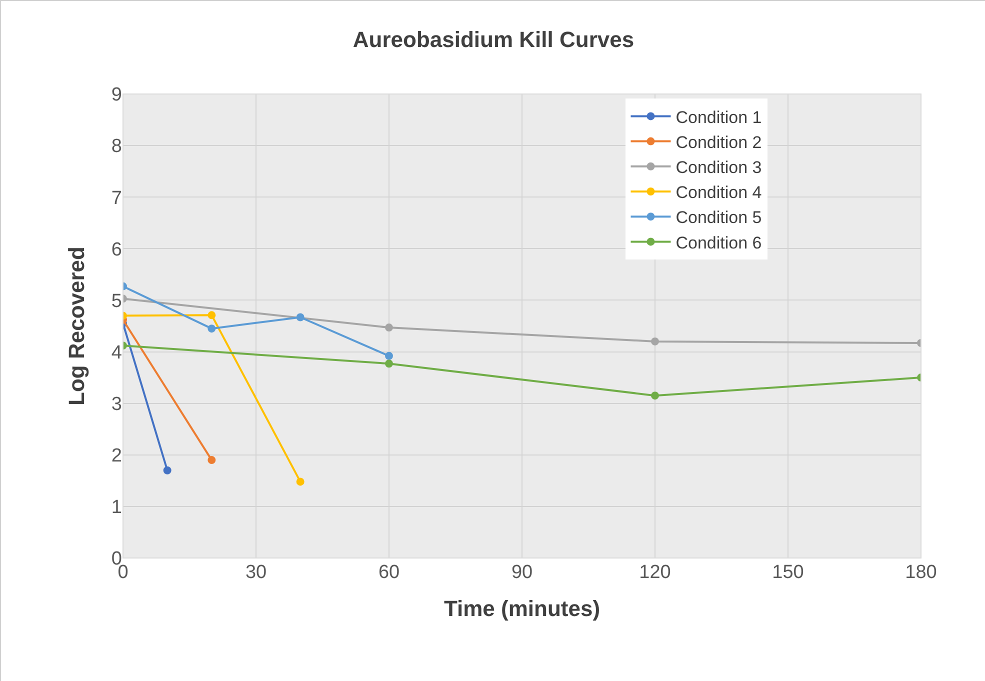 The image size is (985, 681). What do you see at coordinates (116, 95) in the screenshot?
I see `y-tick-label: 9` at bounding box center [116, 95].